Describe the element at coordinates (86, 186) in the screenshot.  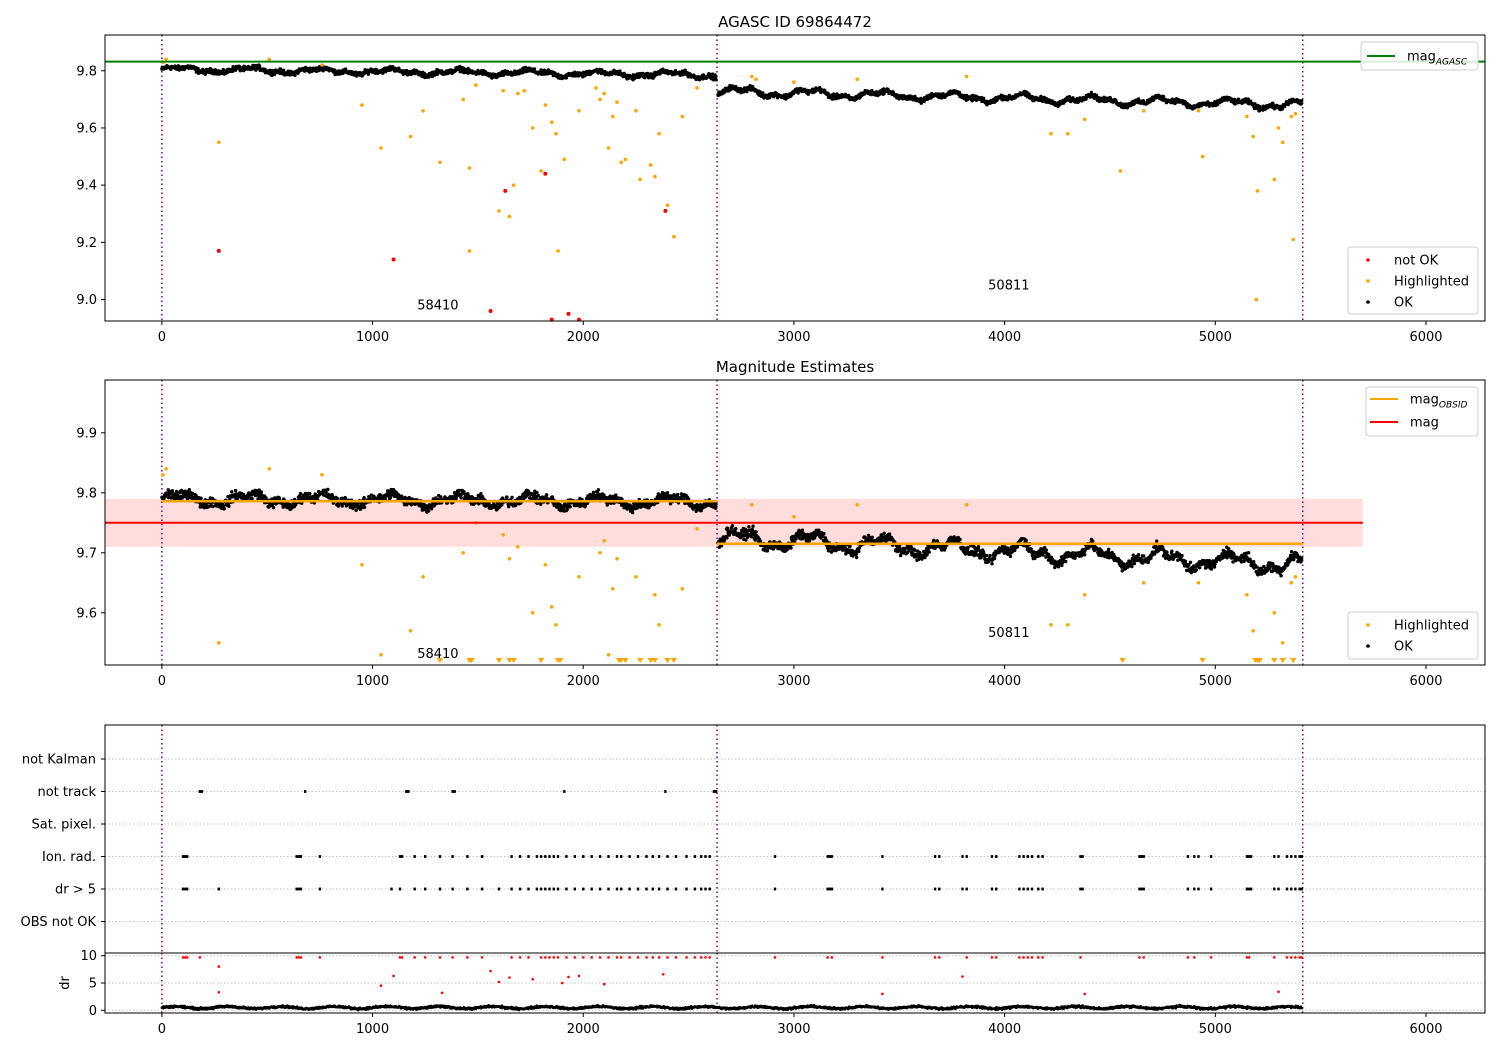
I see `y-tick-label: 9.4` at that location.